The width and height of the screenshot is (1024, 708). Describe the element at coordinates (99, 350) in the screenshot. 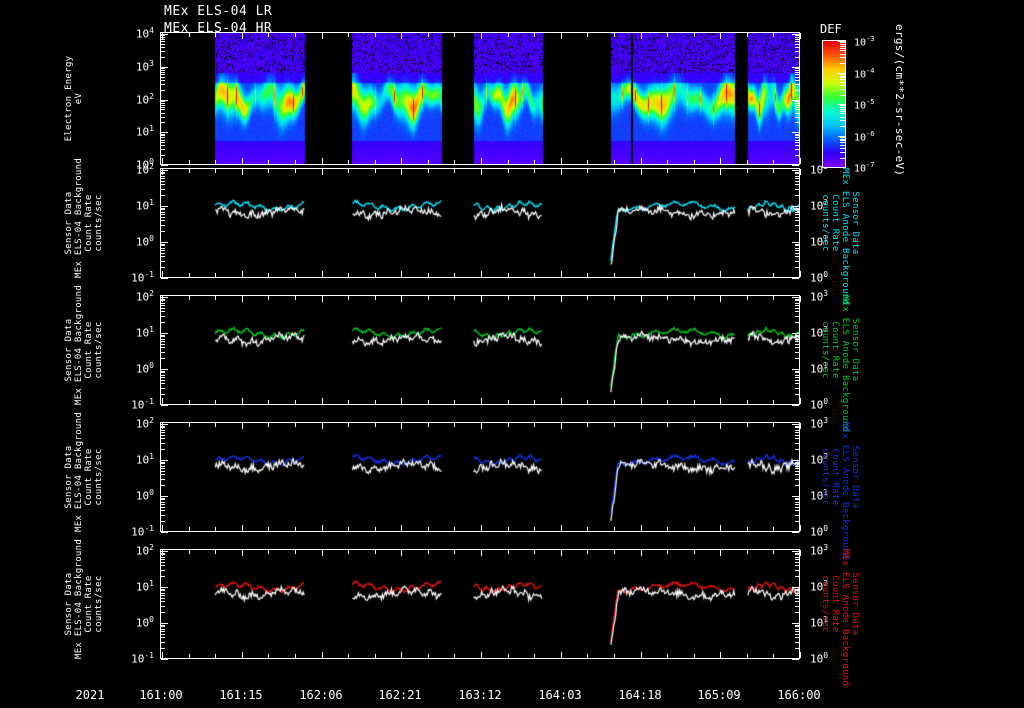

I see `panel-anode-2-axis-title-line: counts/sec` at that location.